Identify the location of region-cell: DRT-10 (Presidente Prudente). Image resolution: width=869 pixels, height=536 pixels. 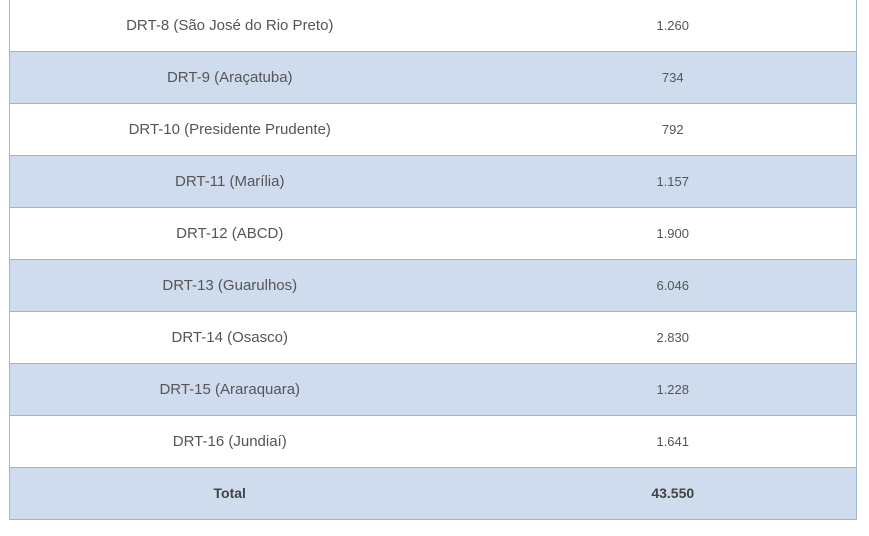
(249, 129).